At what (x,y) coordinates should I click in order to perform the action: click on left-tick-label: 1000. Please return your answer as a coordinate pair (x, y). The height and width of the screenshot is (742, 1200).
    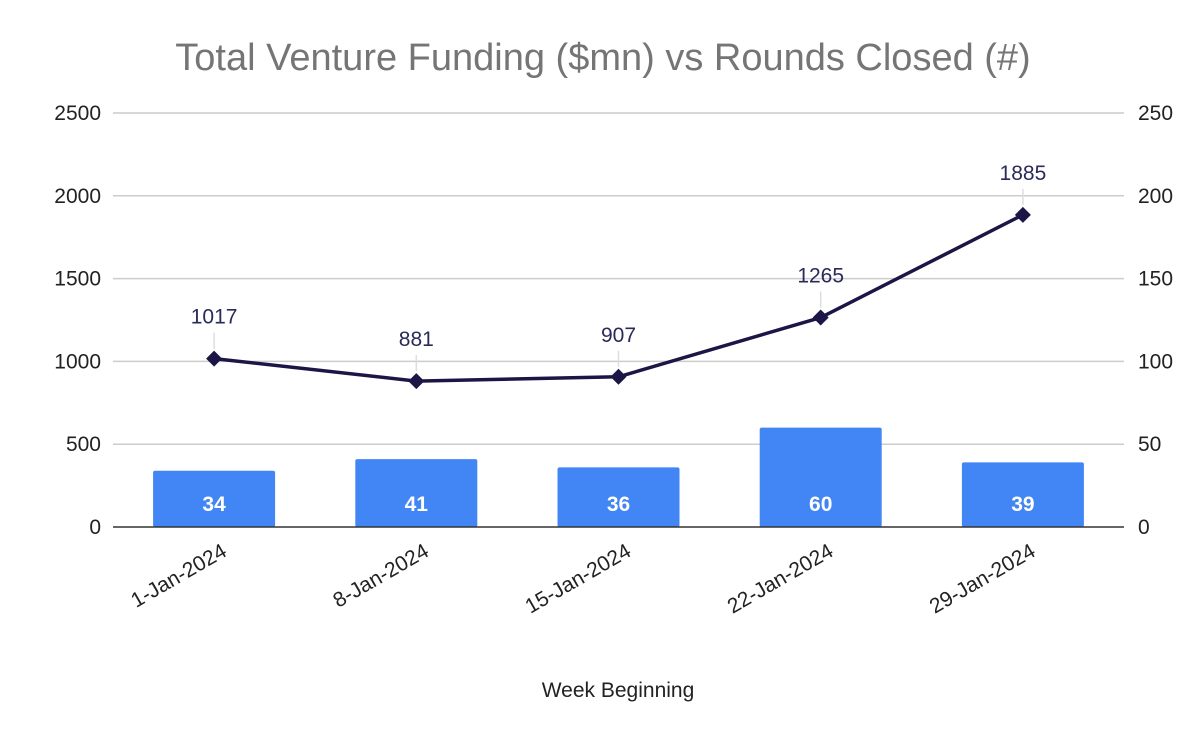
    Looking at the image, I should click on (77, 361).